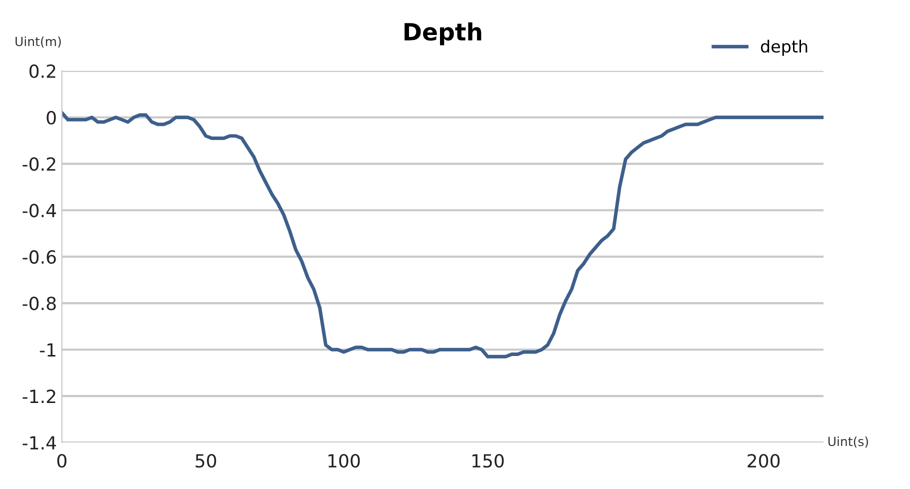 The height and width of the screenshot is (489, 910). Describe the element at coordinates (61, 461) in the screenshot. I see `x-tick-label: 0` at that location.